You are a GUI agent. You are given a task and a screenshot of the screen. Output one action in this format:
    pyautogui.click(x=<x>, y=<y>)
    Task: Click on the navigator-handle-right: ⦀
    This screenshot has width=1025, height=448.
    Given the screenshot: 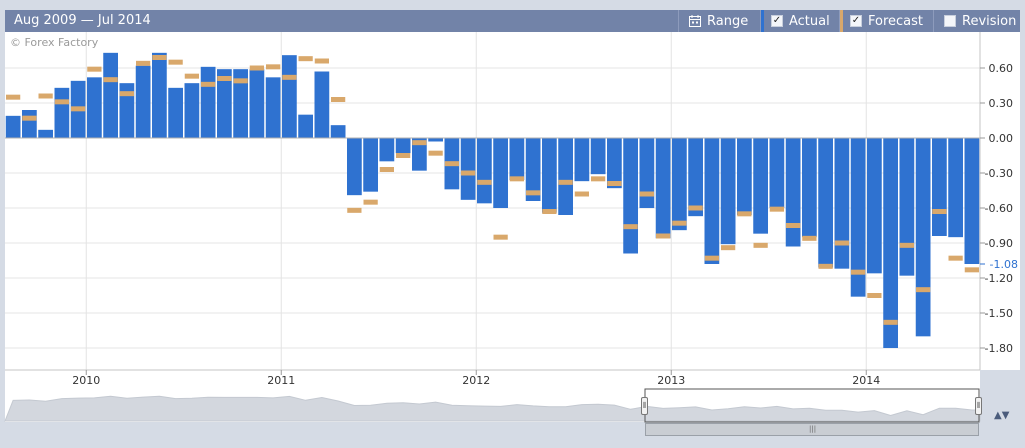 What is the action you would take?
    pyautogui.click(x=978, y=406)
    